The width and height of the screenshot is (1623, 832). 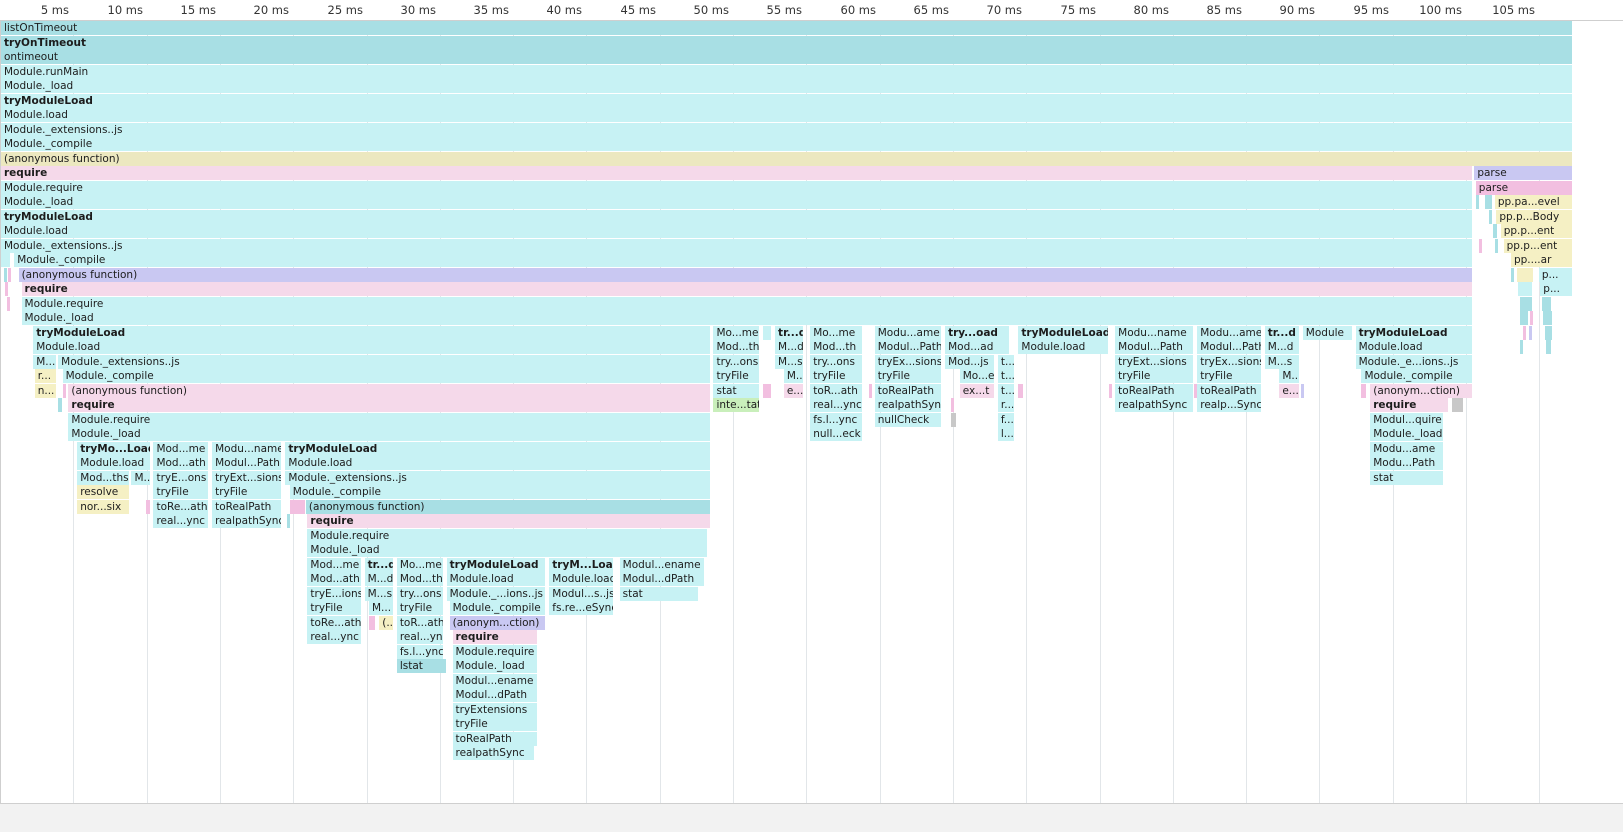 What do you see at coordinates (496, 593) in the screenshot?
I see `flame-frame: Module._...ions..js` at bounding box center [496, 593].